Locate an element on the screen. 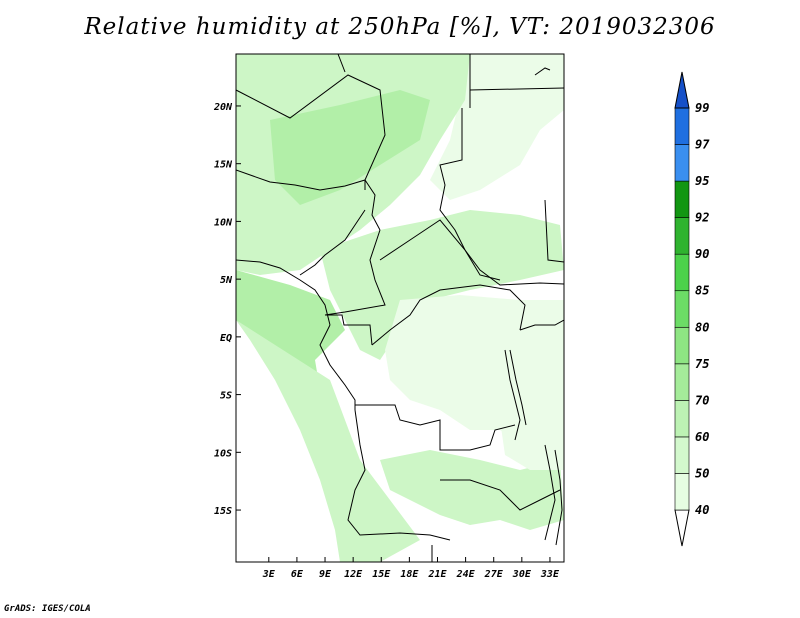 The image size is (800, 618). lat-tick-label: 5N is located at coordinates (226, 280).